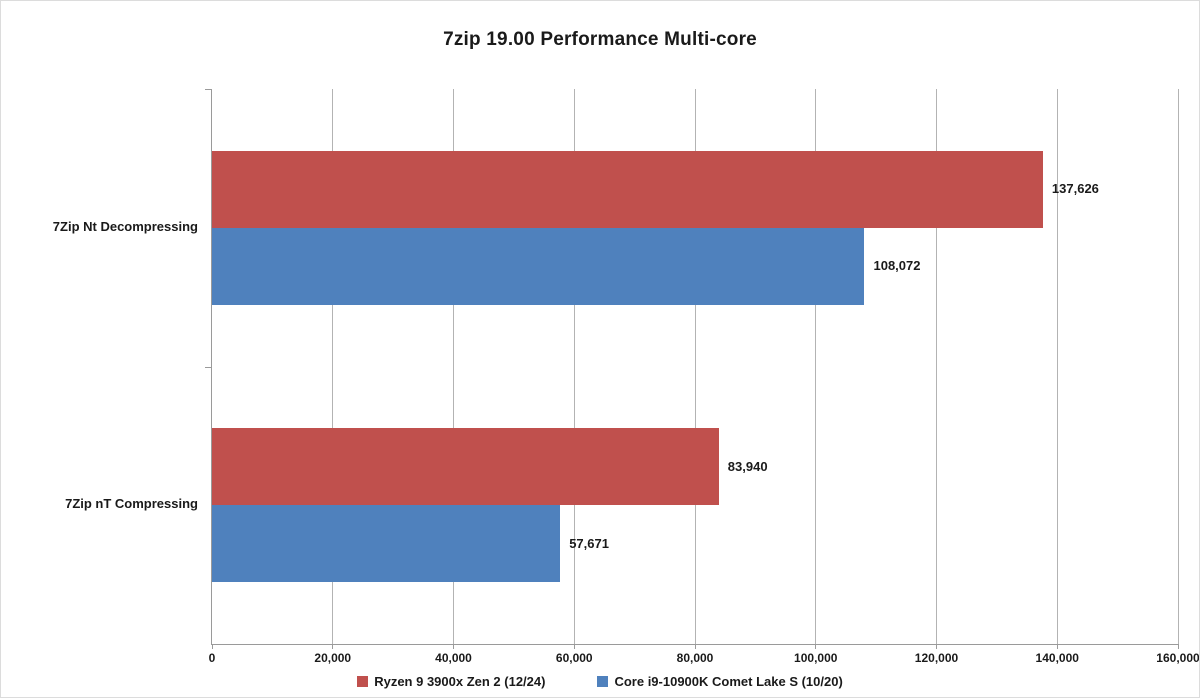  Describe the element at coordinates (589, 543) in the screenshot. I see `bar-value-label: 57,671` at that location.